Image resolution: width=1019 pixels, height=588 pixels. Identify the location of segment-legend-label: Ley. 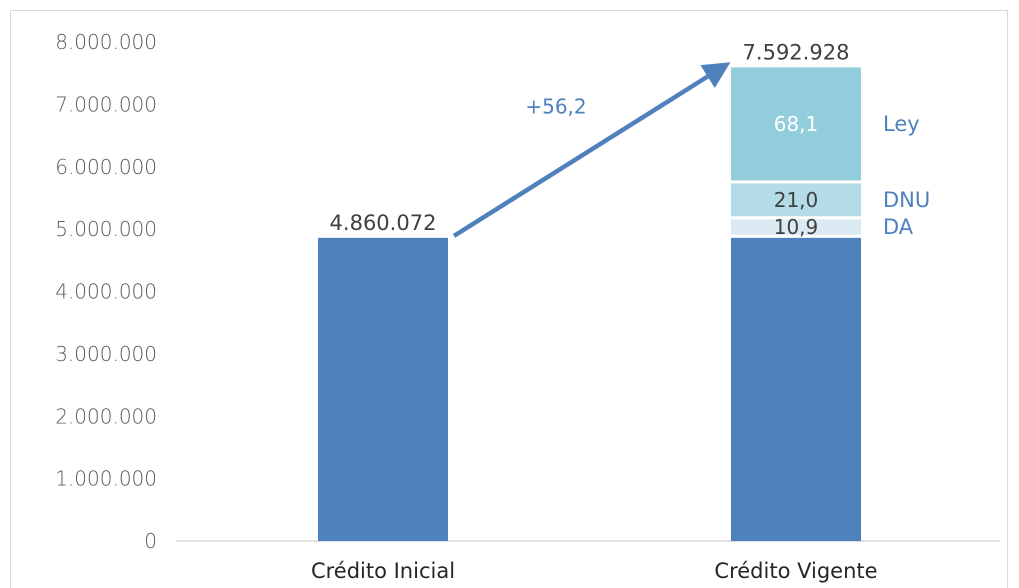
(901, 124).